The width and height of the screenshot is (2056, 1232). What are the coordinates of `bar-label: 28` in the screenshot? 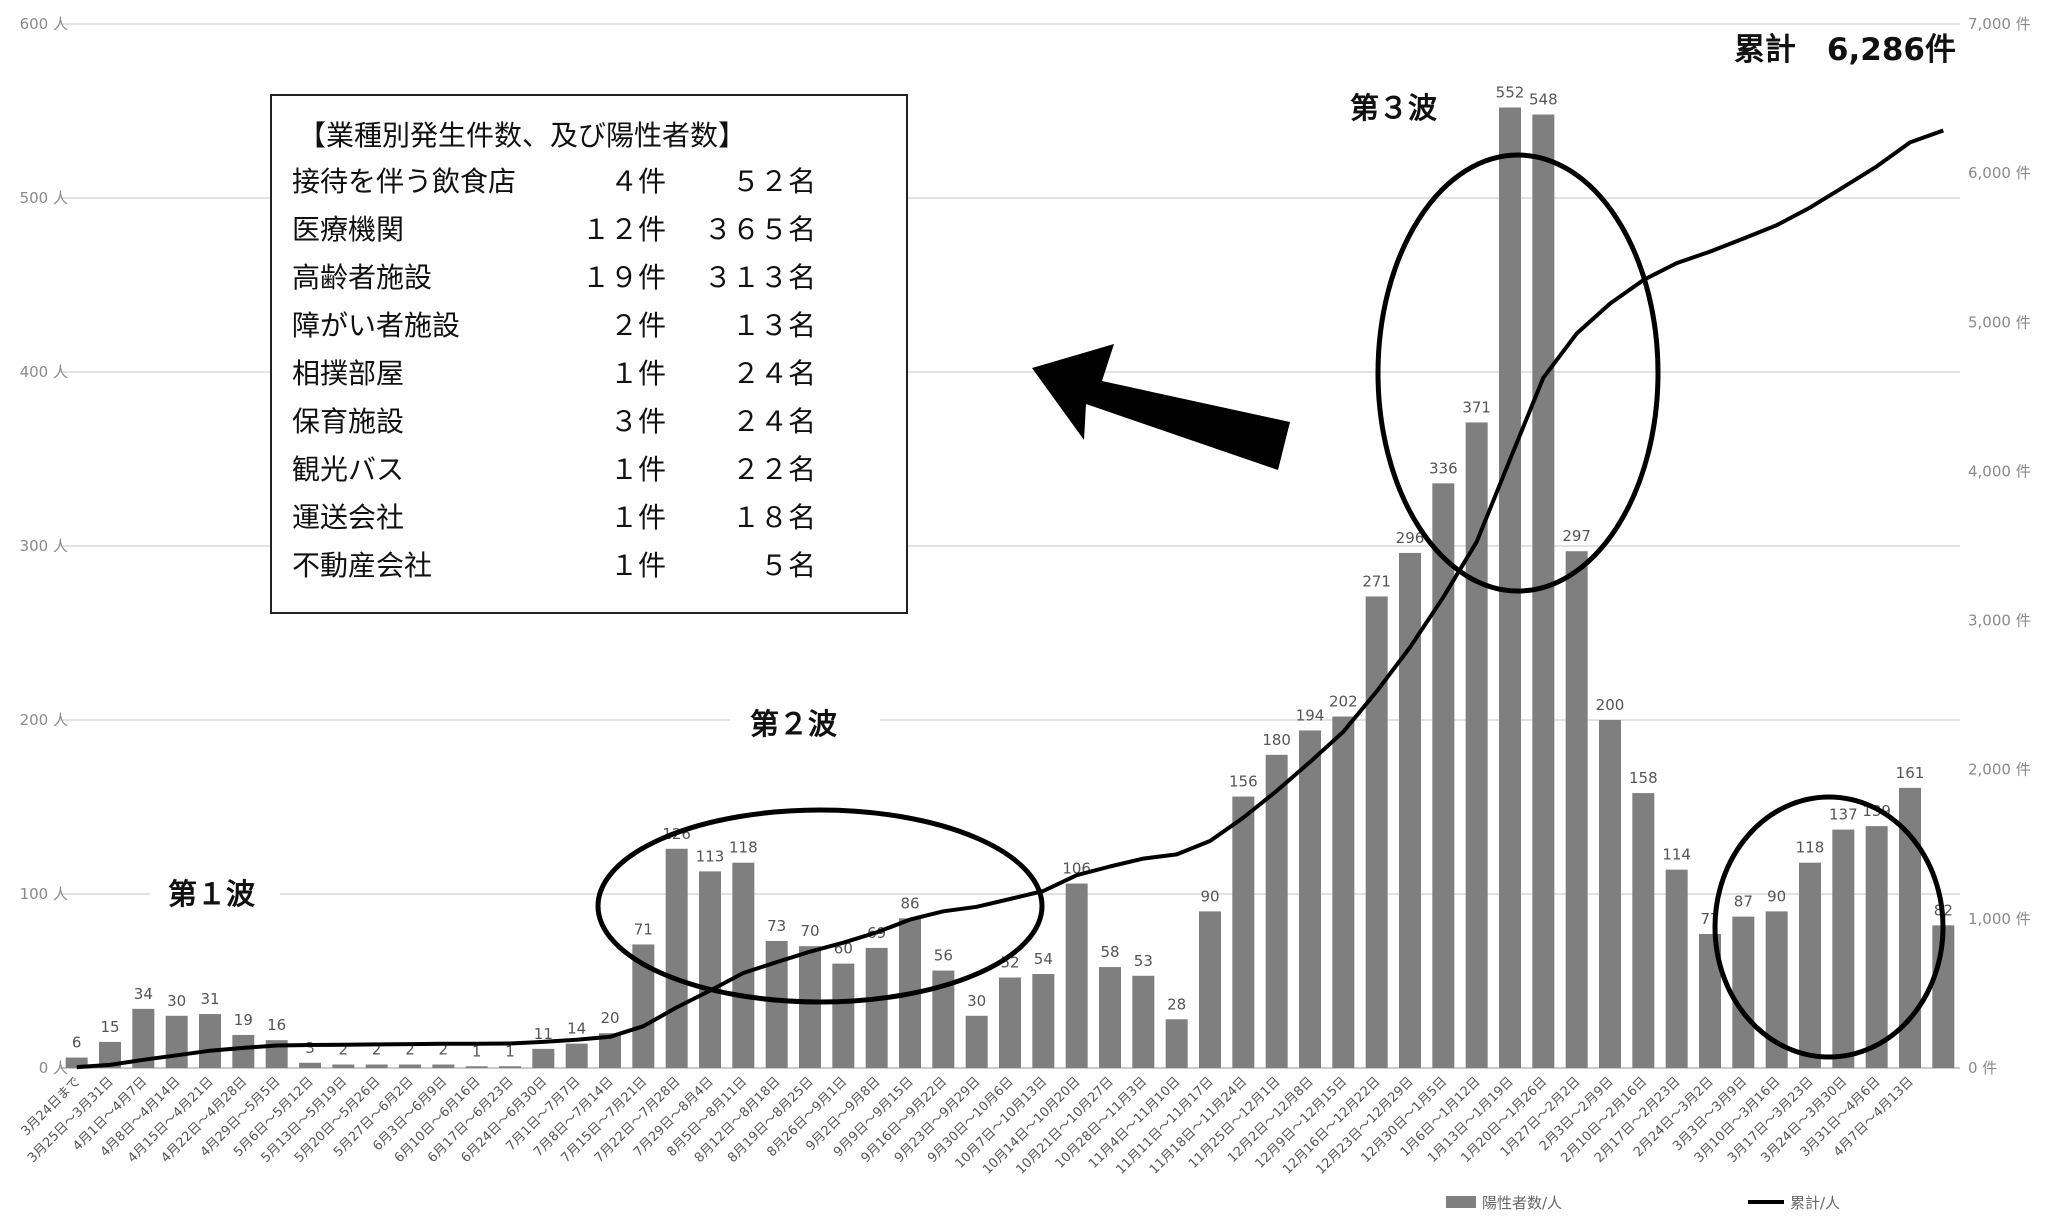 It's located at (1176, 1004).